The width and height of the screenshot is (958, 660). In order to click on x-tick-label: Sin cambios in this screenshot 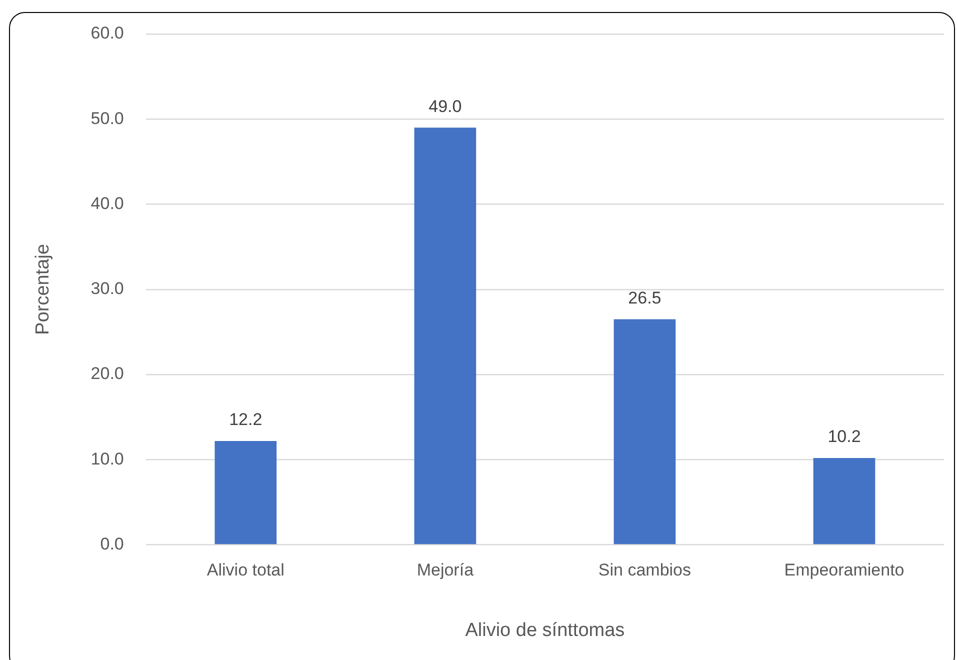, I will do `click(645, 570)`.